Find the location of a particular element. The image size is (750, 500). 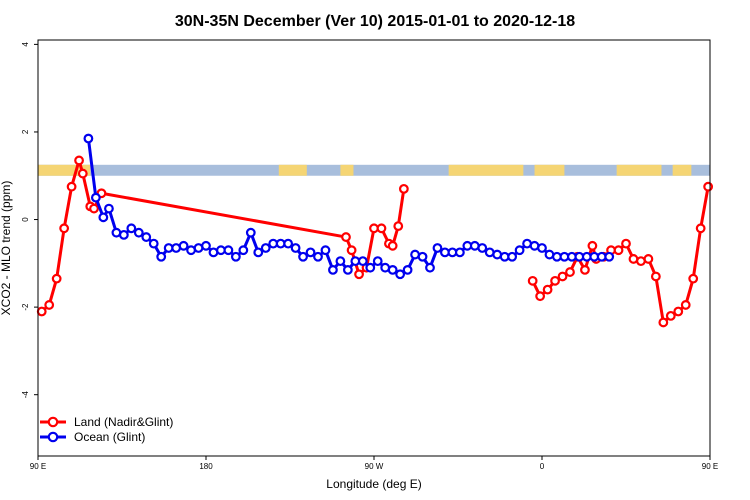

x-tick-label: 90 W is located at coordinates (374, 466).